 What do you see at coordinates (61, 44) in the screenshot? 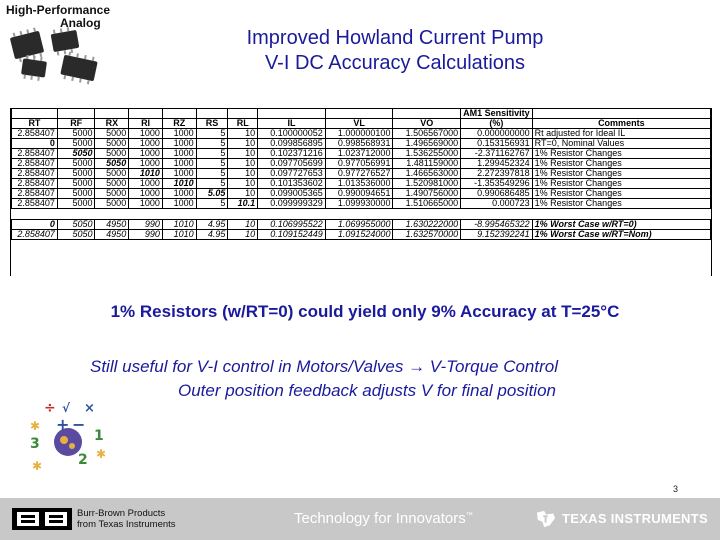
I see `high-performance-analog-logo: High-Performance Analog` at bounding box center [61, 44].